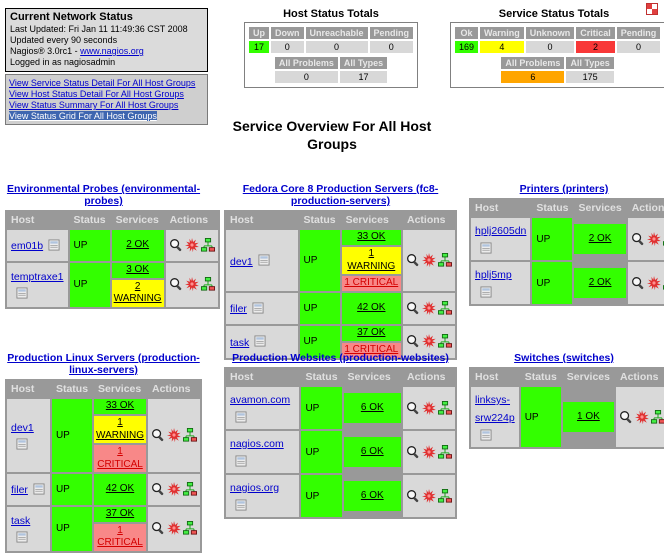 This screenshot has height=553, width=664. I want to click on totals-header-critical: Critical, so click(595, 33).